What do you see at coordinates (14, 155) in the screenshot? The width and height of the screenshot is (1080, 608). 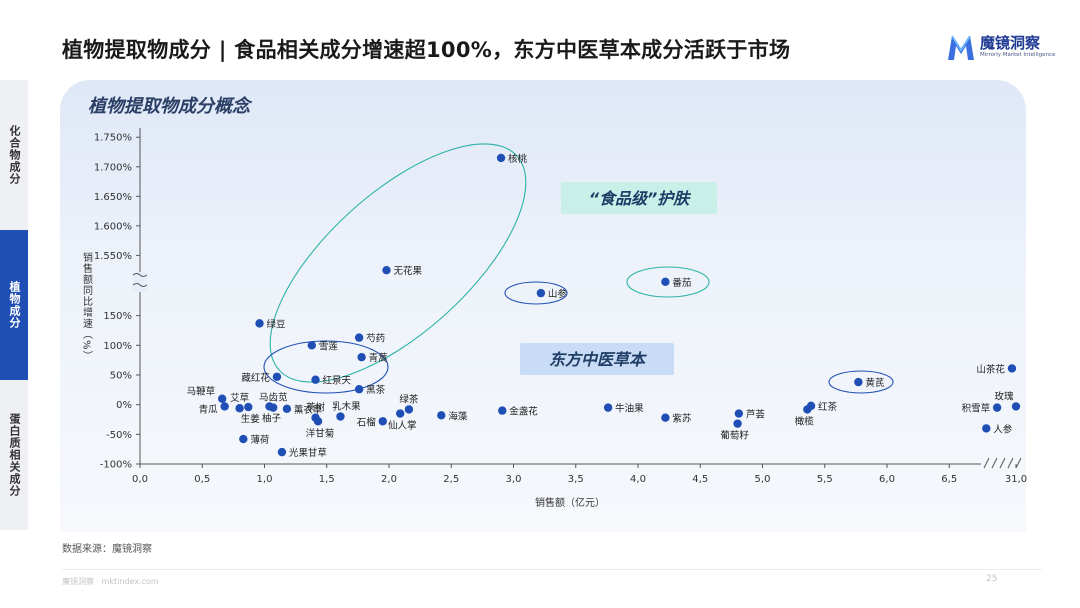 I see `tab-compounds: 化合物成分` at bounding box center [14, 155].